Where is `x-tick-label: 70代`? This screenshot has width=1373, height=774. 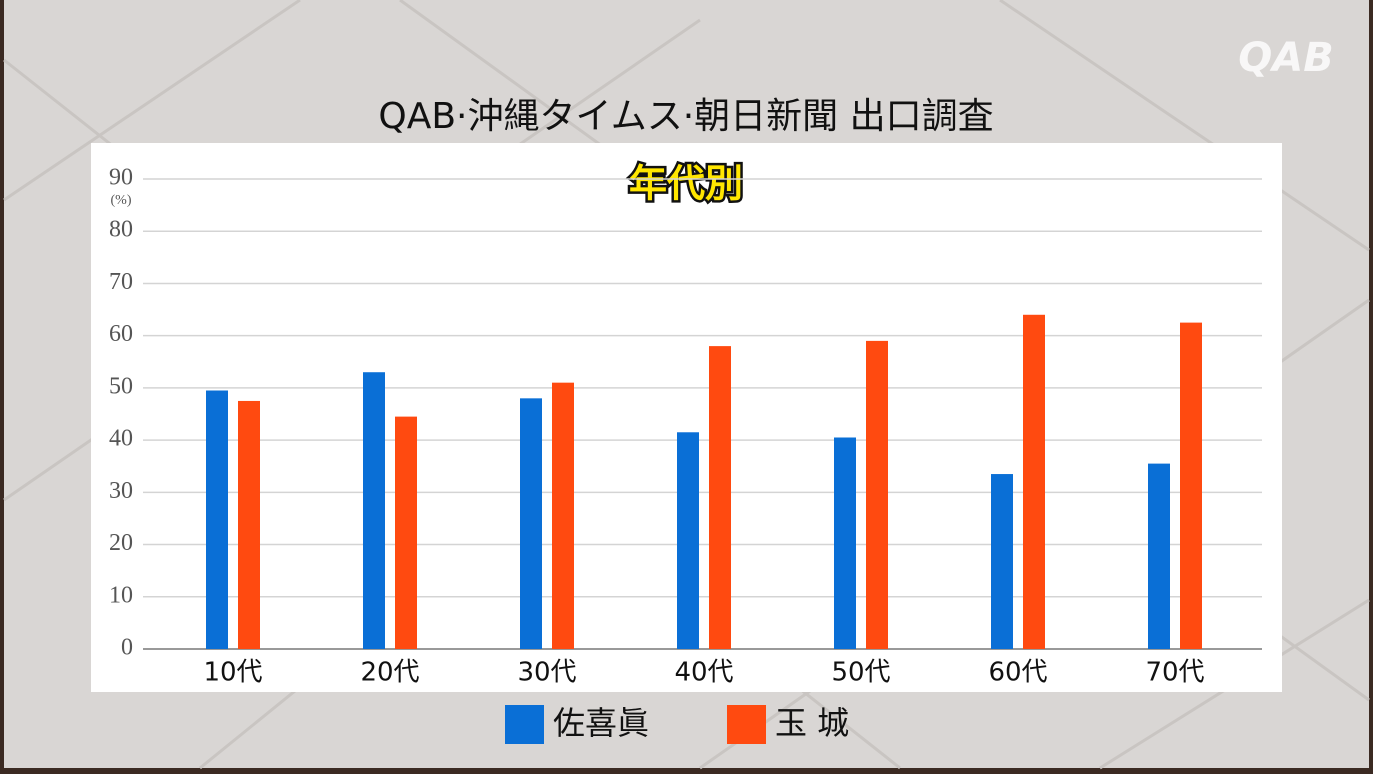 x-tick-label: 70代 is located at coordinates (1174, 673).